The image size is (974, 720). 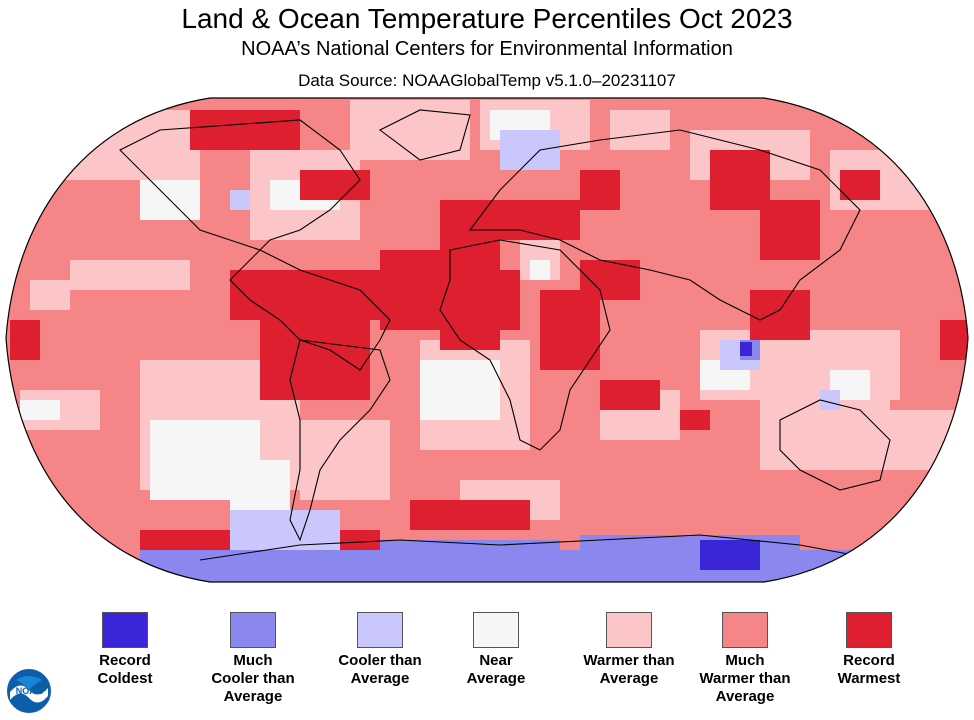 I want to click on legend-label-cooler: Cooler than Average, so click(x=380, y=669).